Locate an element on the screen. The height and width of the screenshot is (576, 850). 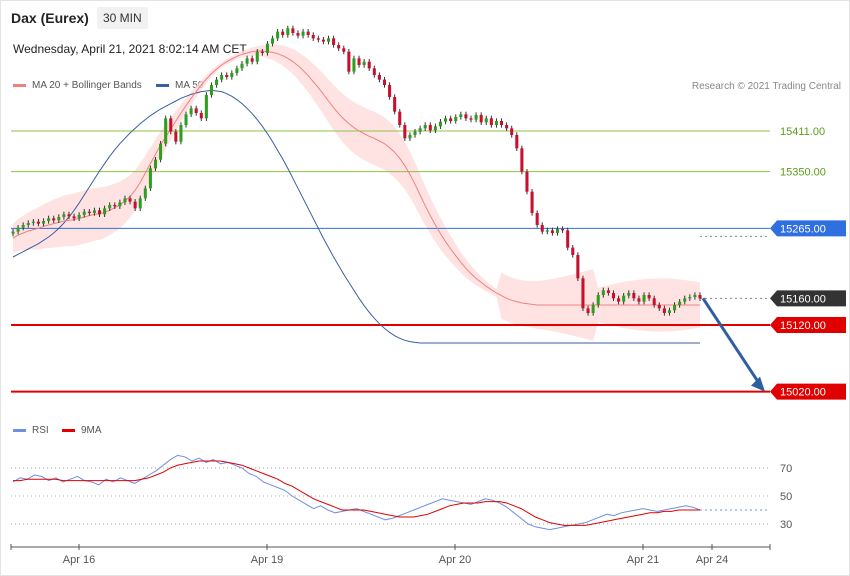
forecast-arrow-head is located at coordinates (758, 384).